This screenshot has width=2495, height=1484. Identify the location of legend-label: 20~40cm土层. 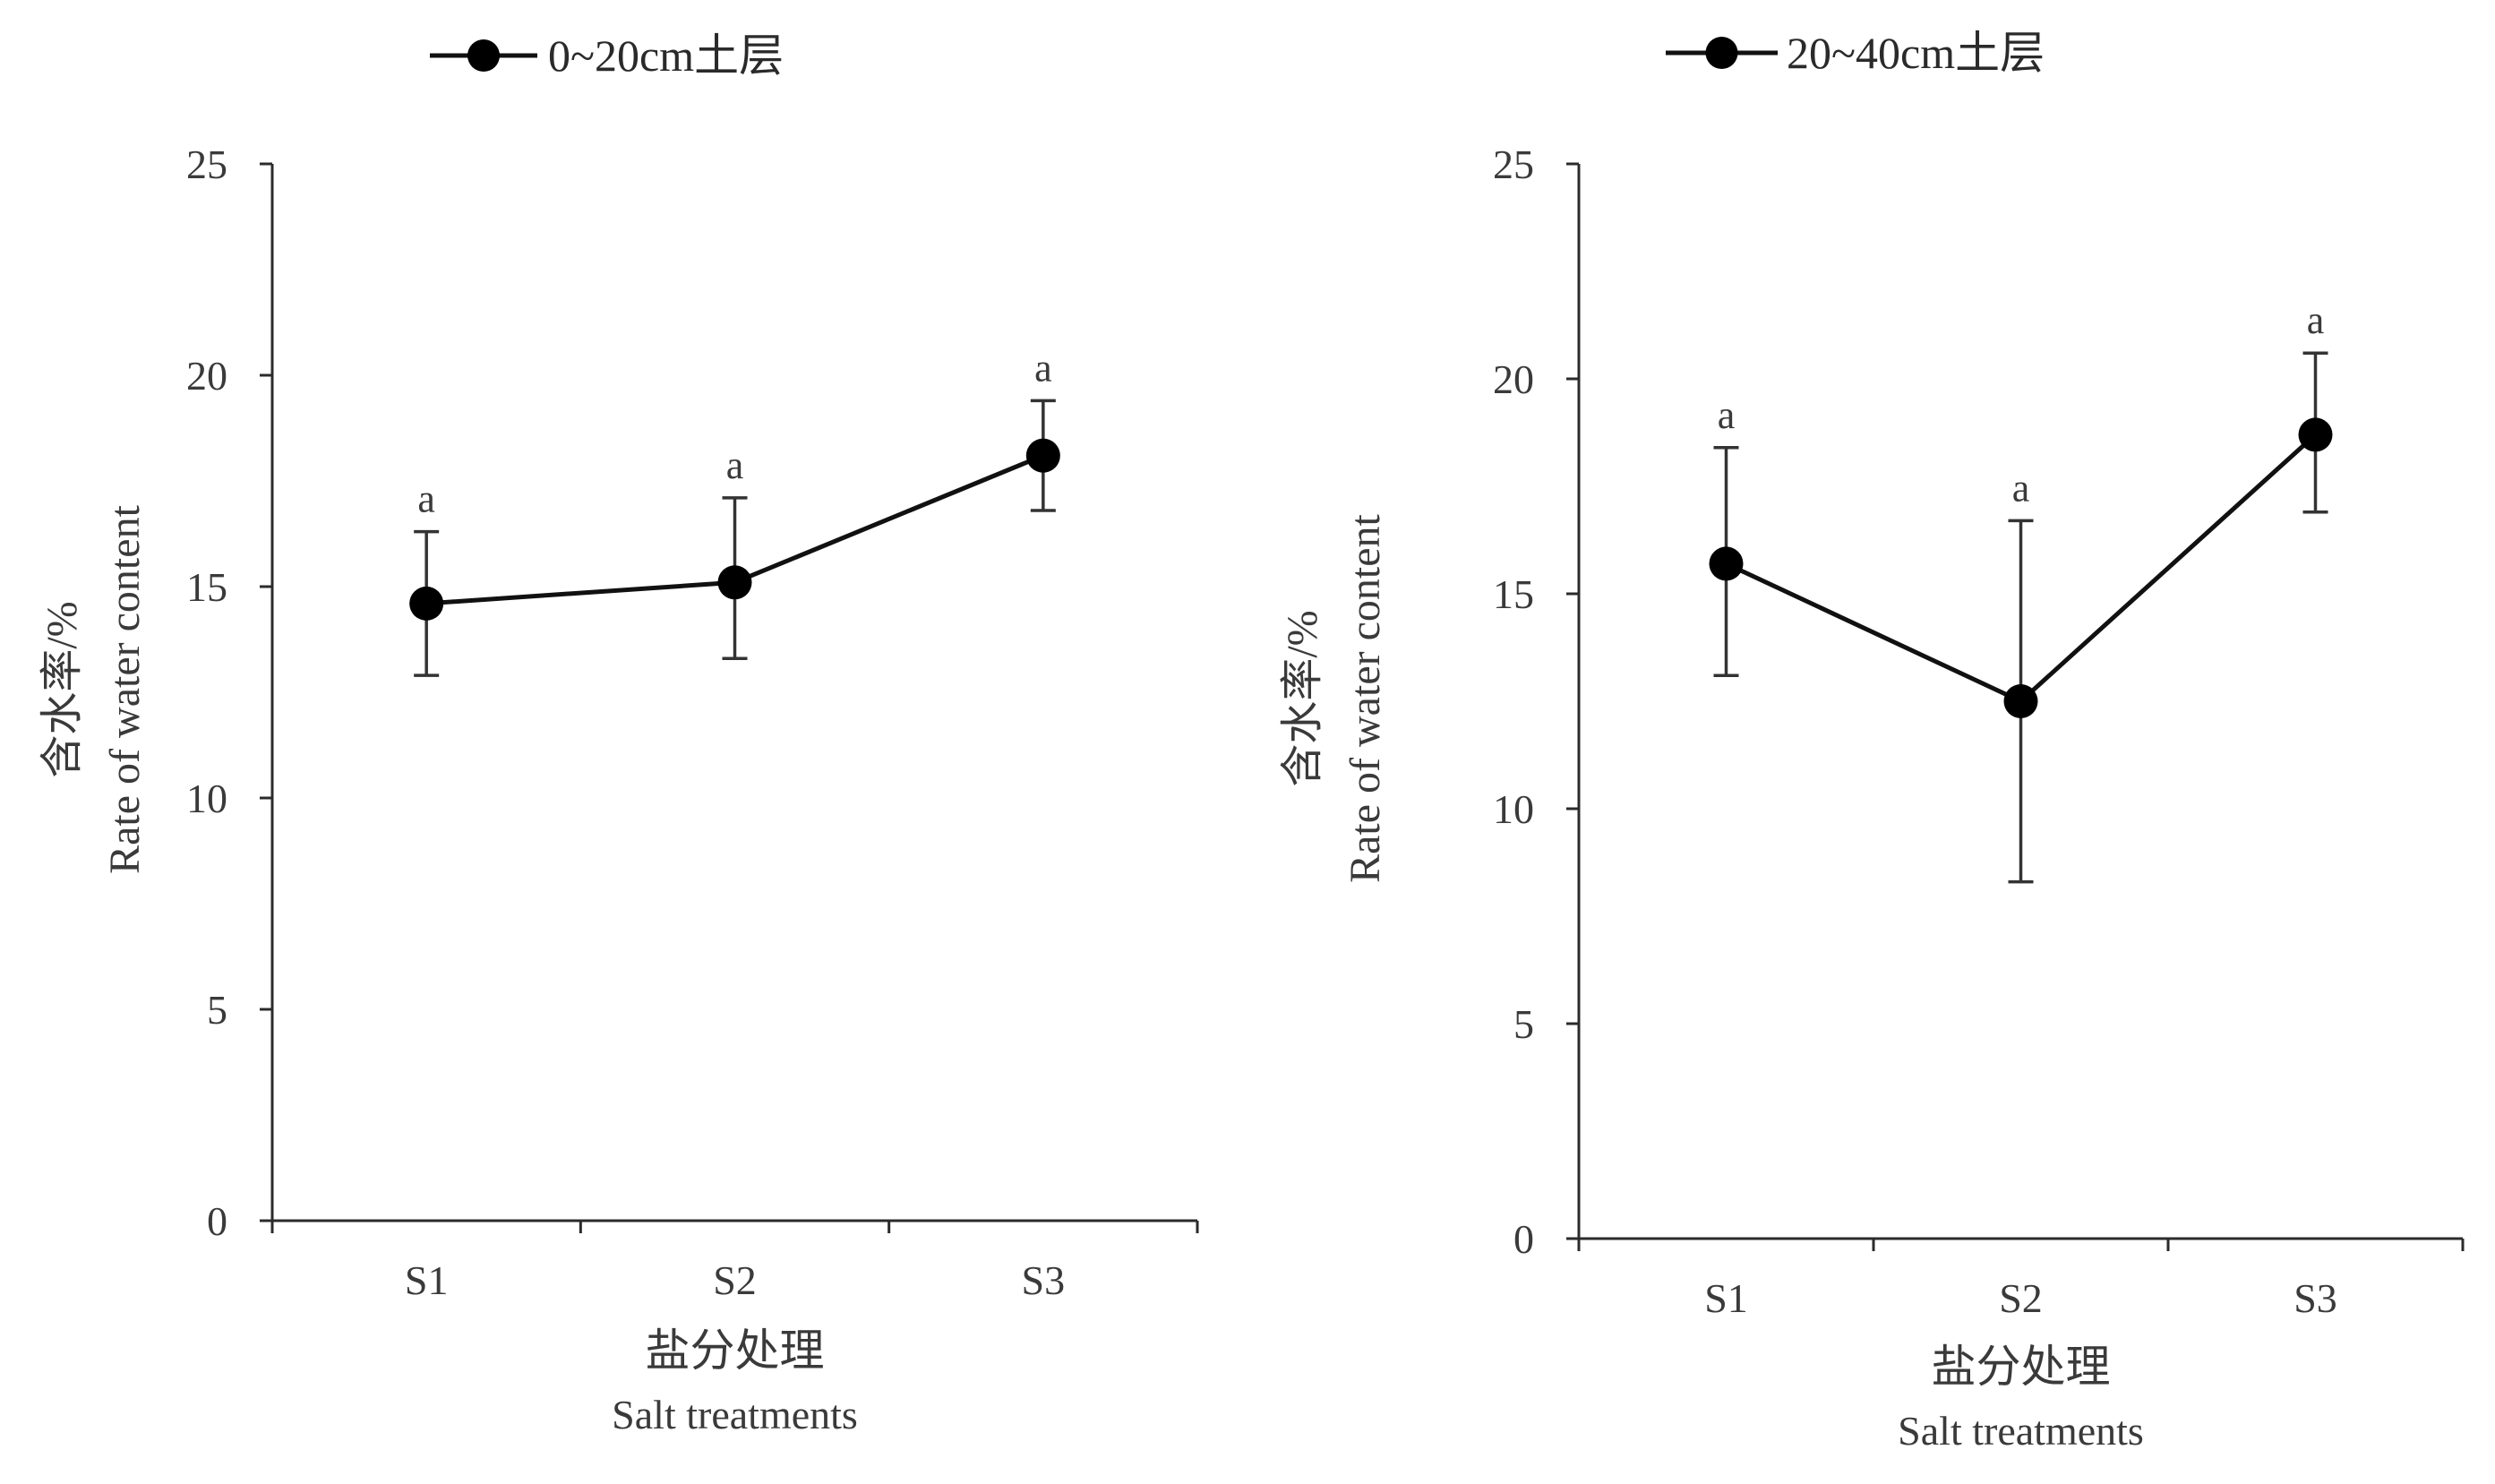
(1916, 53).